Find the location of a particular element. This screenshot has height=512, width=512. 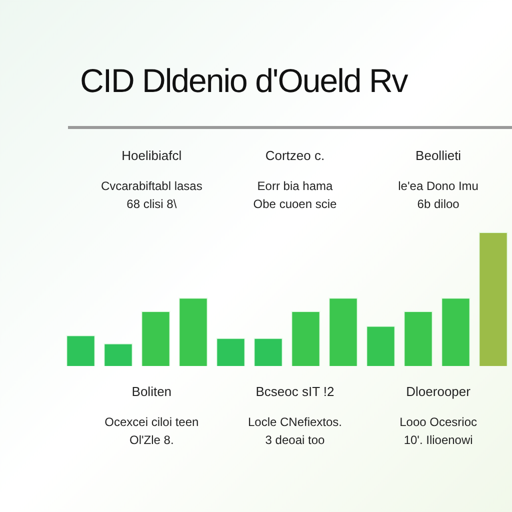

text: Looo Ocesrioc is located at coordinates (438, 422).